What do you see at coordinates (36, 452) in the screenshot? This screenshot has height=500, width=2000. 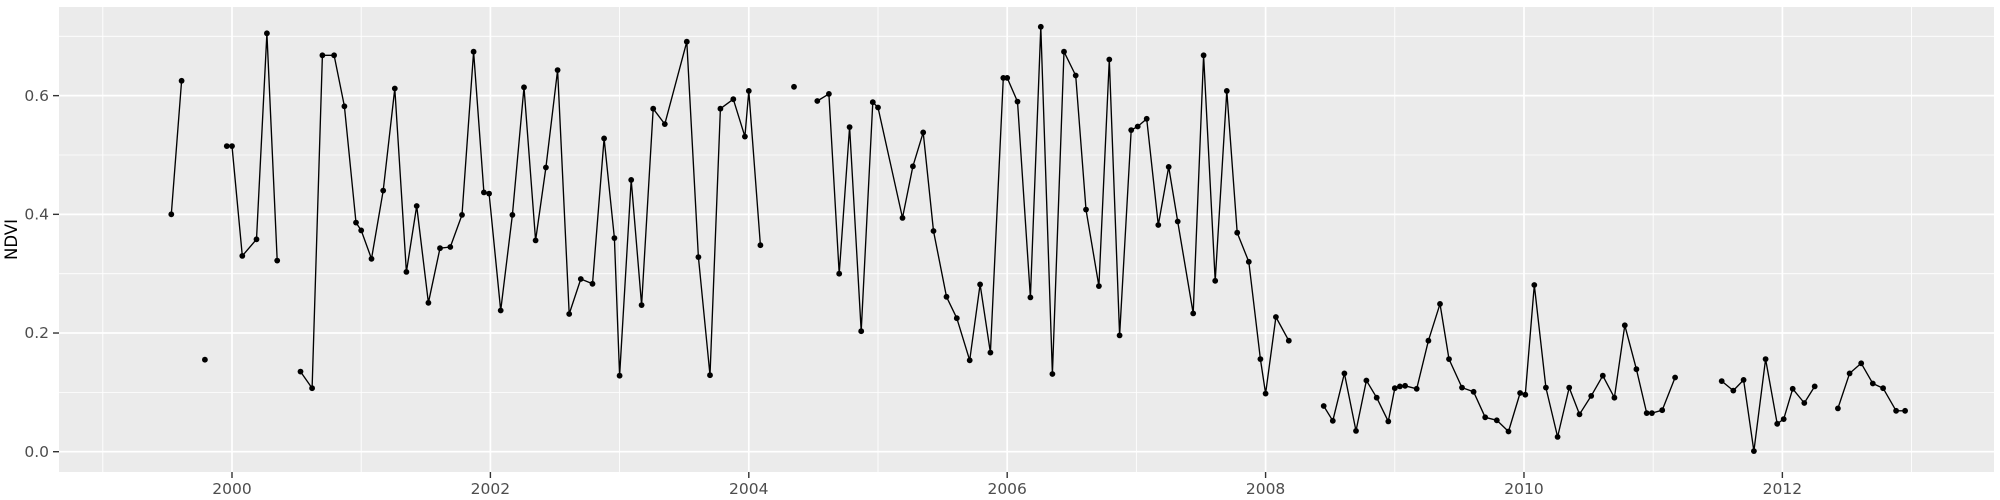 I see `y-axis-tick-label: 0.0` at bounding box center [36, 452].